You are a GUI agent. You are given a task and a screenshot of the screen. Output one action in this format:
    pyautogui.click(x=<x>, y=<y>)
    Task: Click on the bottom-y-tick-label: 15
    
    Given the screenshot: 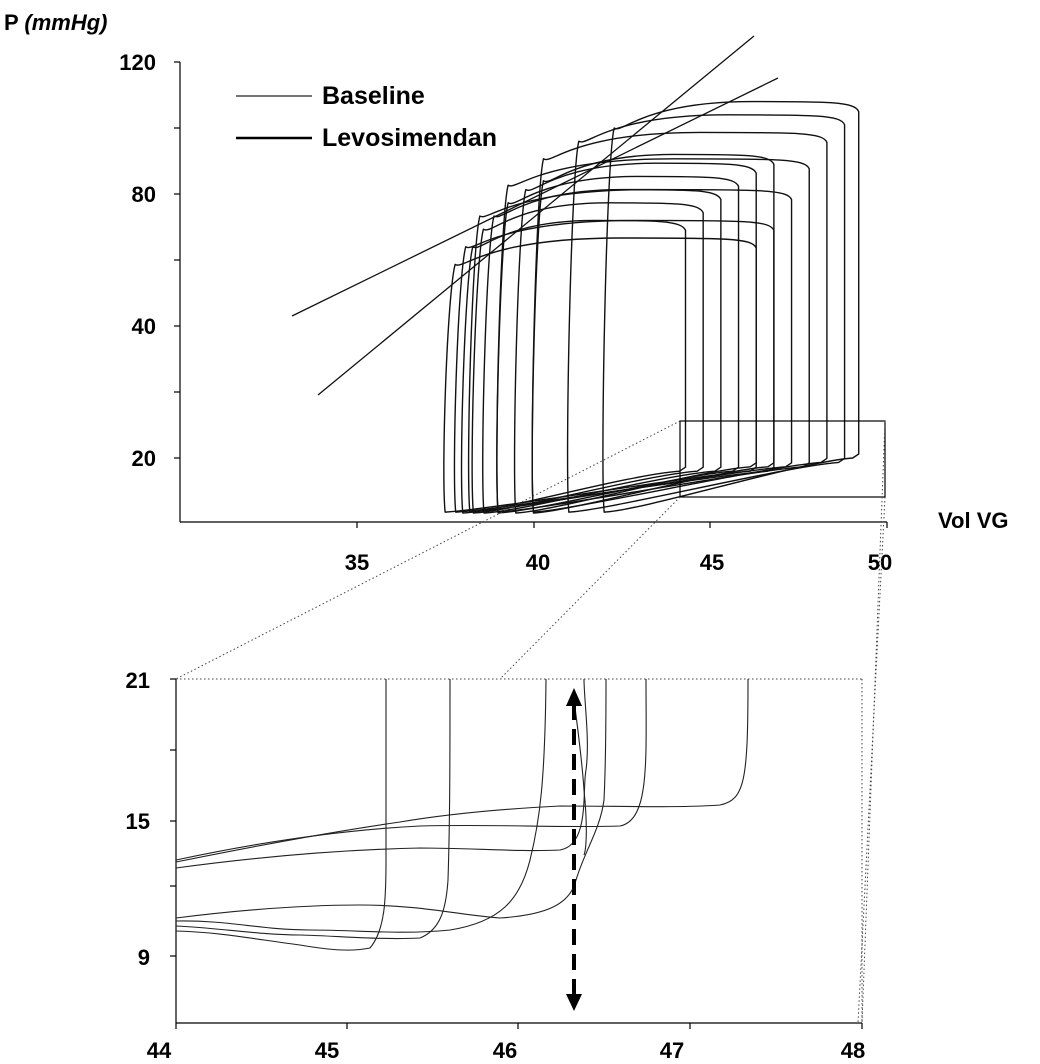 What is the action you would take?
    pyautogui.click(x=138, y=821)
    